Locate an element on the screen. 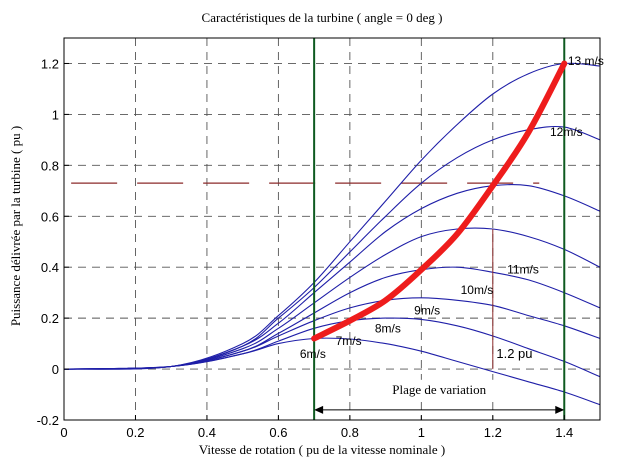  y-tick-label-2: 0.2 is located at coordinates (50, 318).